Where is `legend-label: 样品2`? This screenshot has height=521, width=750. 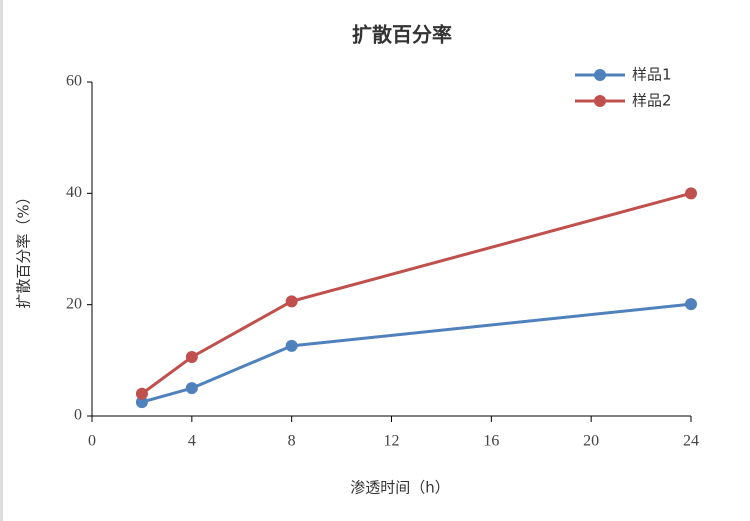 legend-label: 样品2 is located at coordinates (652, 101).